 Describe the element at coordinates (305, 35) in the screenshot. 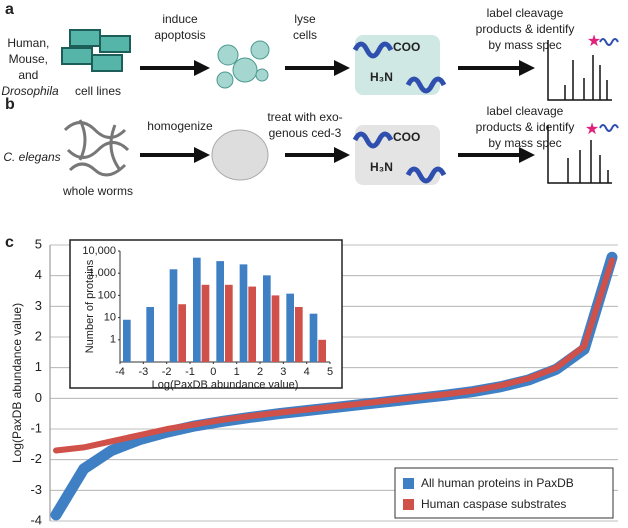

I see `step-label: cells` at that location.